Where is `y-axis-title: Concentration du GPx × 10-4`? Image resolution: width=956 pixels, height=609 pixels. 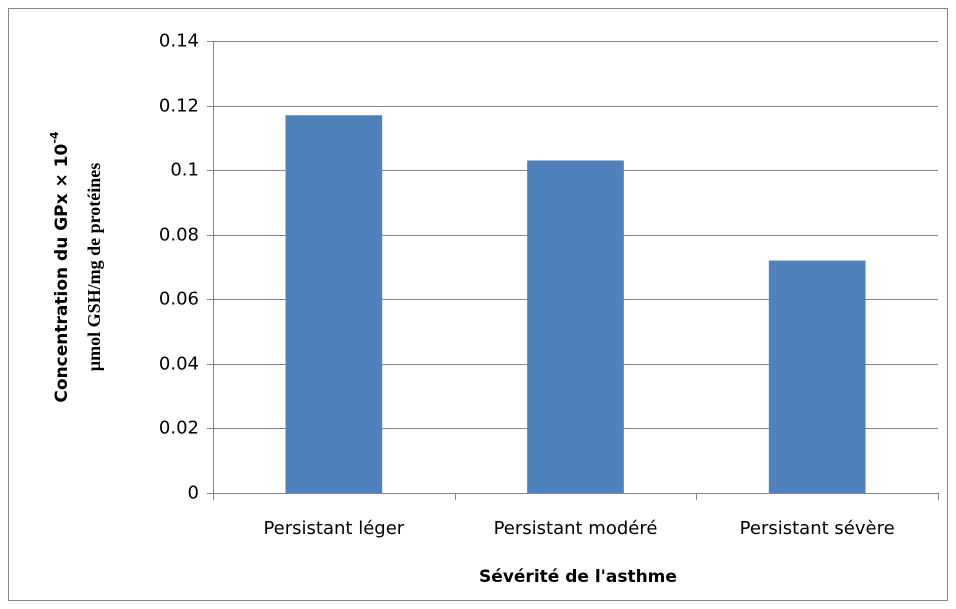 y-axis-title: Concentration du GPx × 10-4 is located at coordinates (60, 266).